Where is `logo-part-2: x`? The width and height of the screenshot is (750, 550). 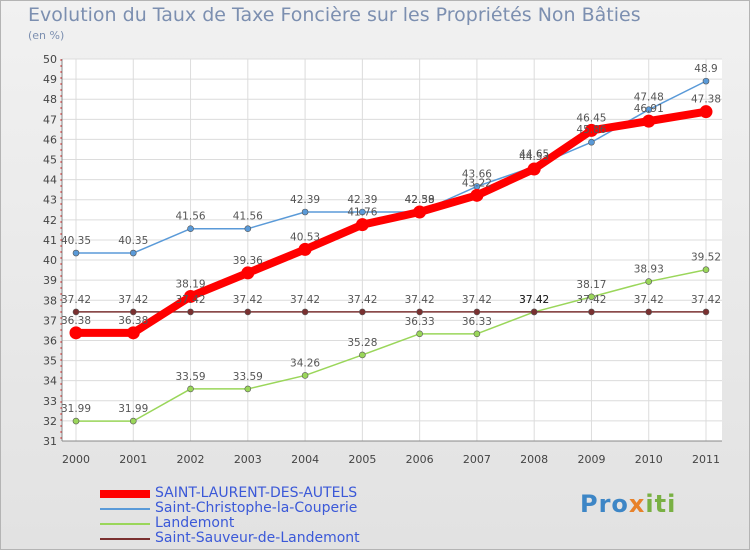
logo-part-2: x is located at coordinates (637, 504).